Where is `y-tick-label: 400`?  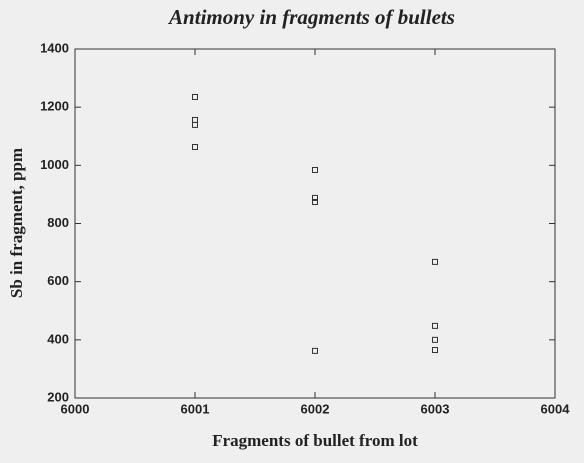
y-tick-label: 400 is located at coordinates (58, 338).